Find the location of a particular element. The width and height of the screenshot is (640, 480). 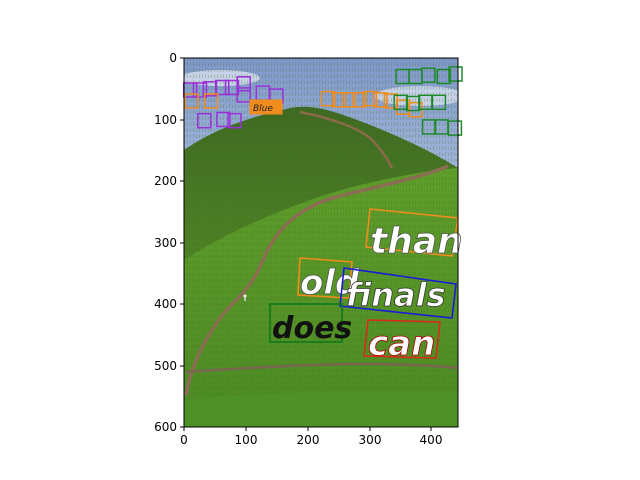

text-annotations is located at coordinates (322, 101).